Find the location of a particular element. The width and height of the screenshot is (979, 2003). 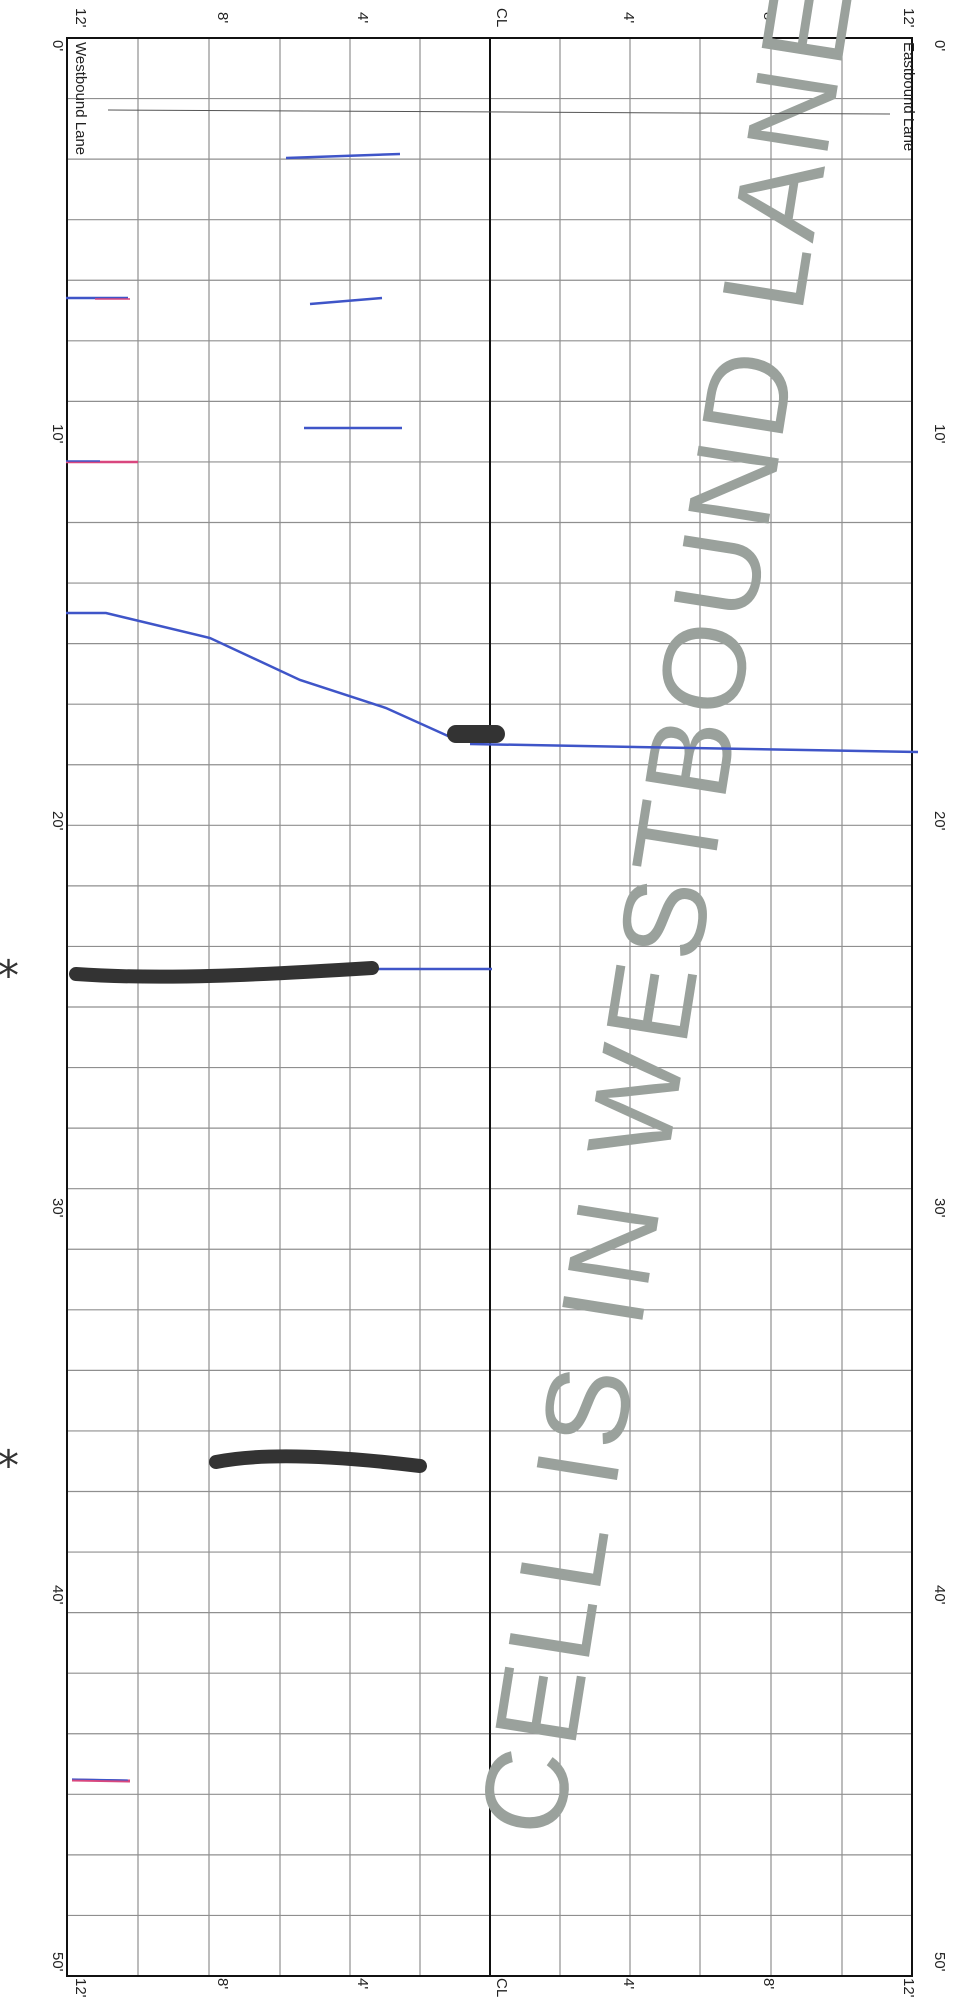

top-label-eastbound-4: 4' is located at coordinates (628, 17).